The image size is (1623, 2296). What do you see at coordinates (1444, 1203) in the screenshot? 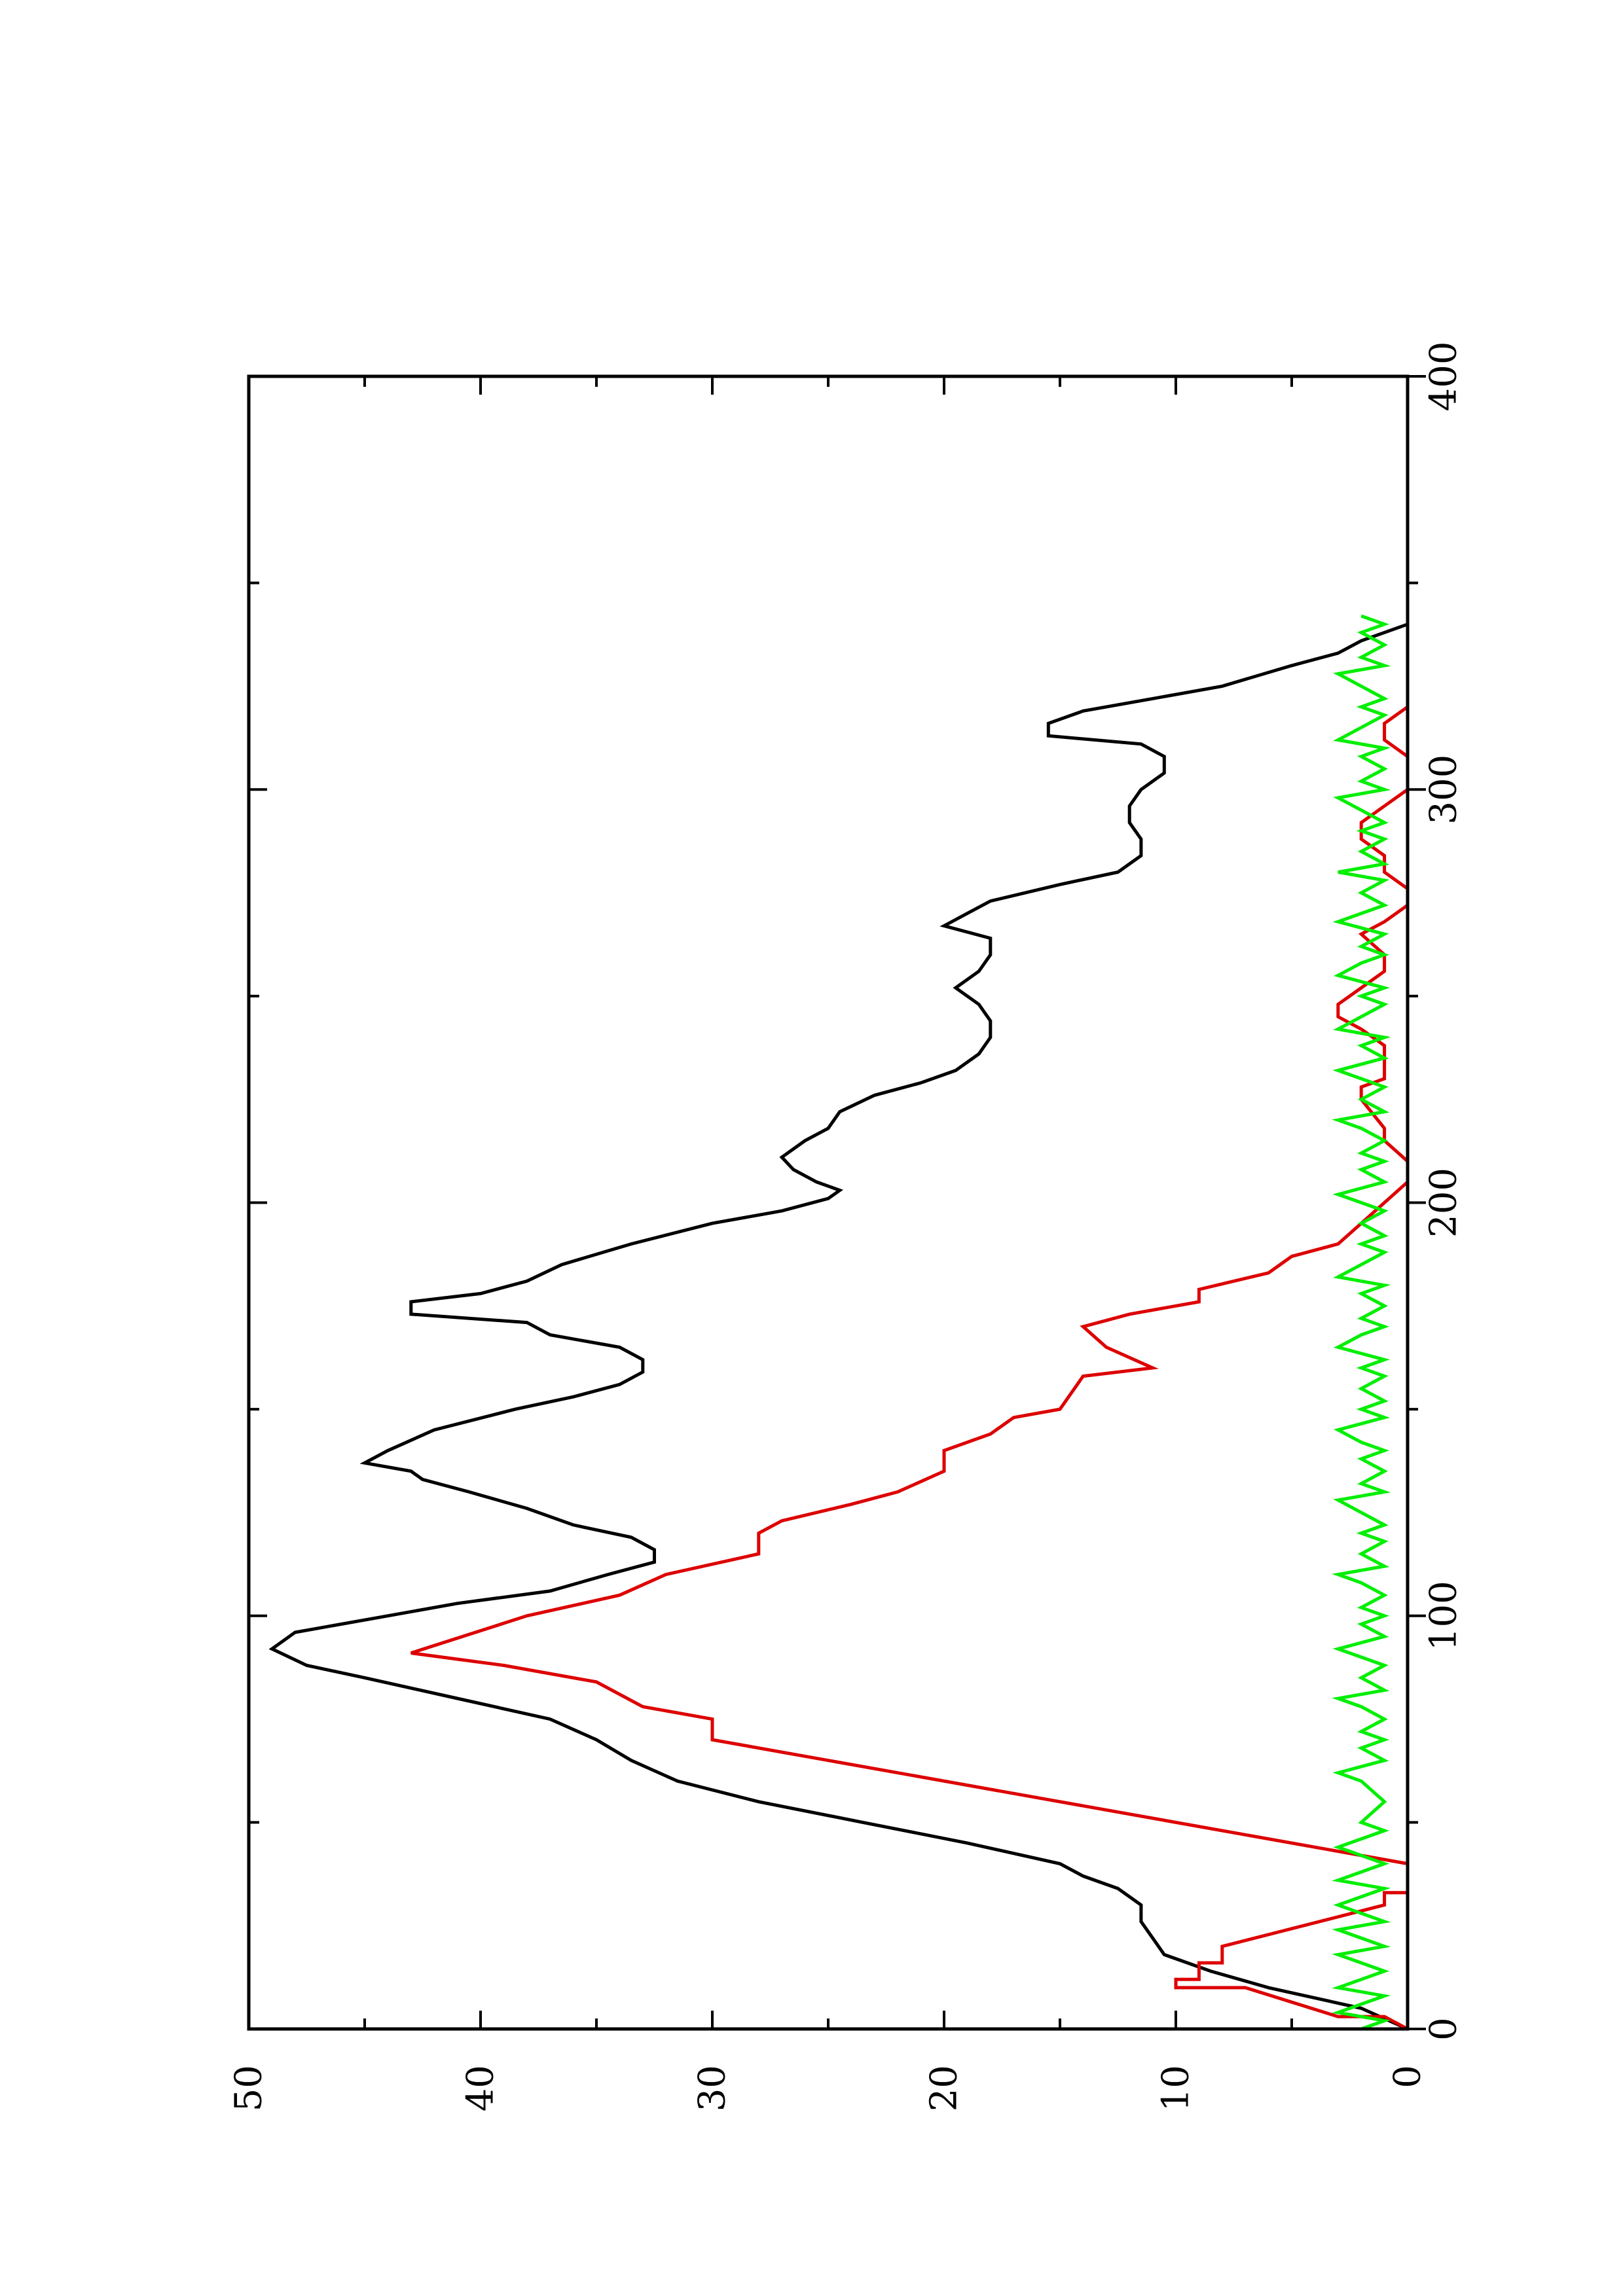
I see `x-tick-label: 200` at bounding box center [1444, 1203].